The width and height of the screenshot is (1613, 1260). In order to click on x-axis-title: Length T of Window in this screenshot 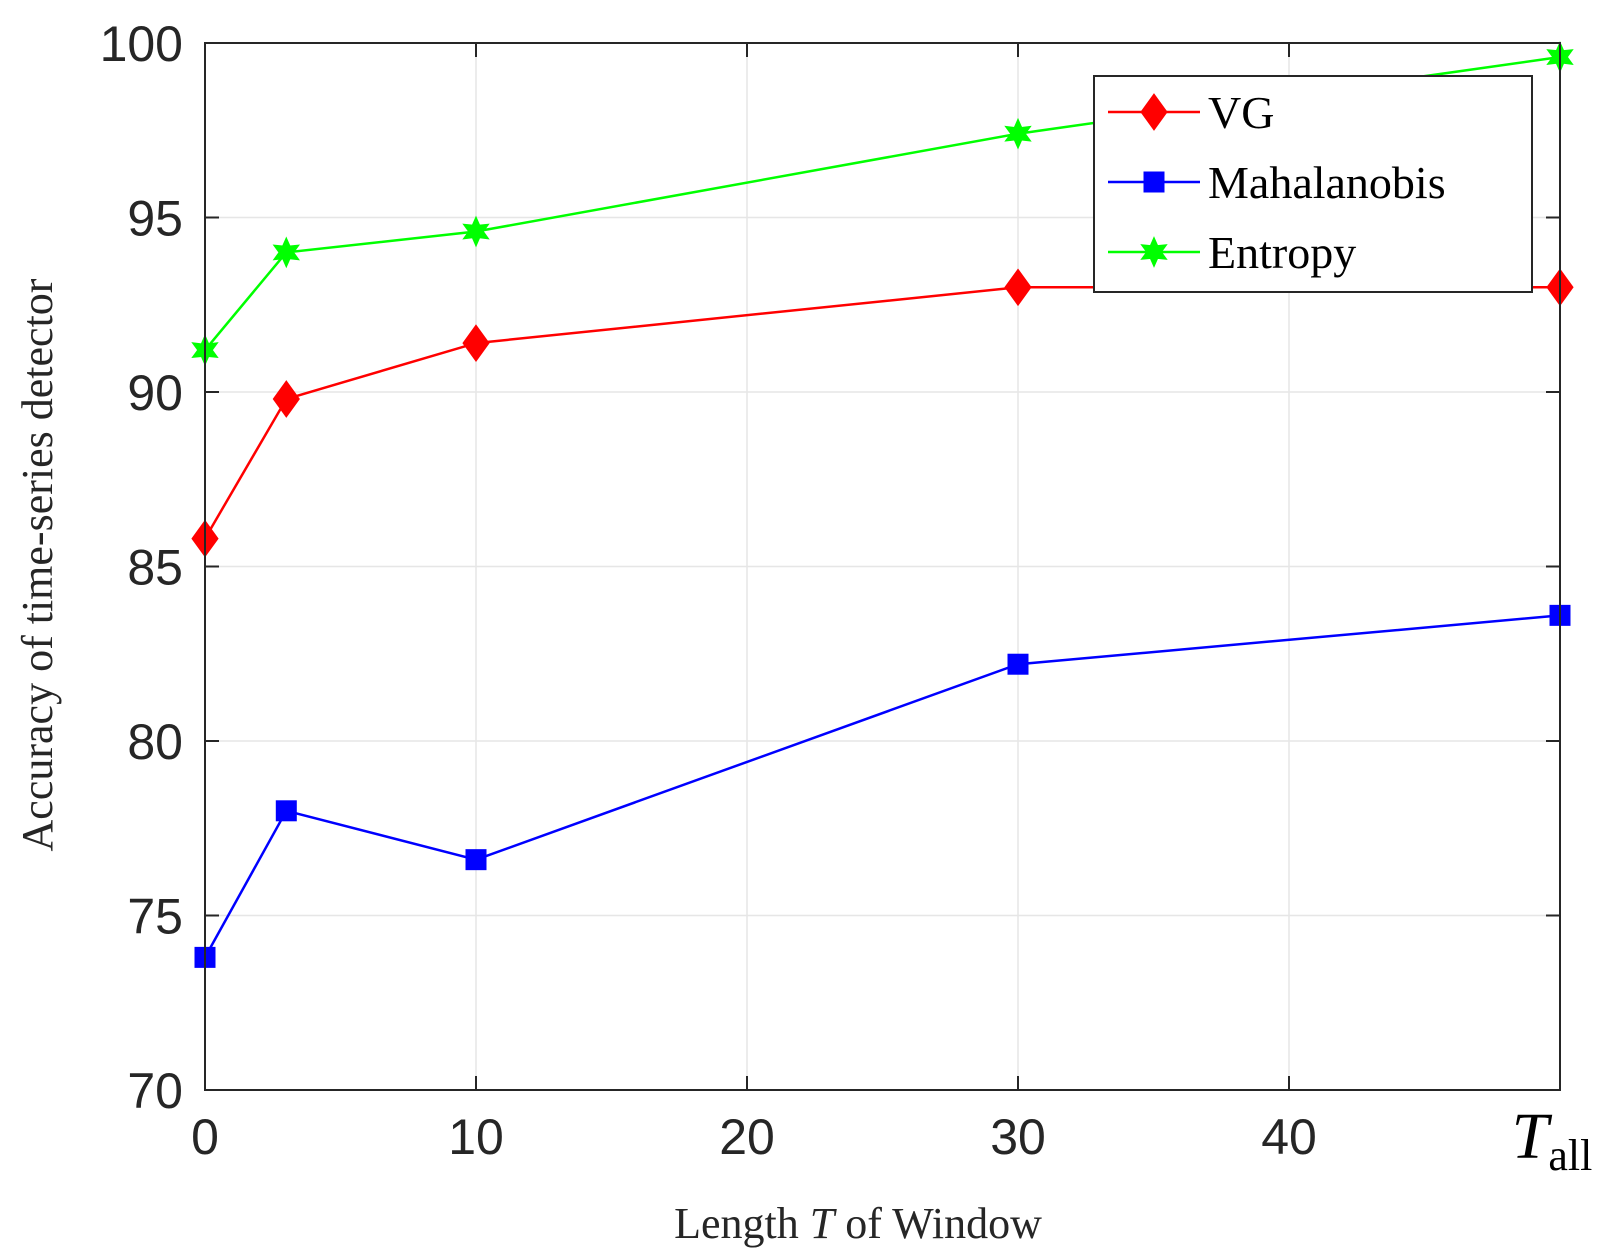, I will do `click(858, 1223)`.